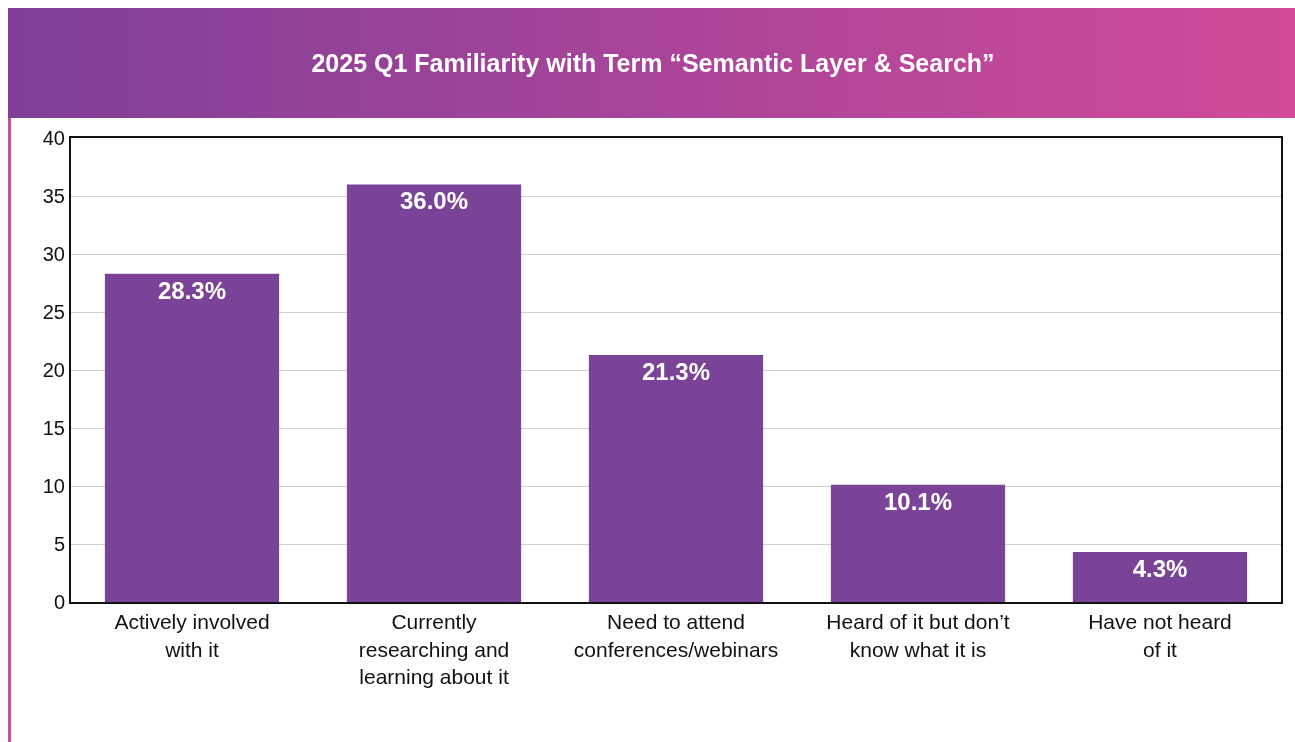 Image resolution: width=1295 pixels, height=742 pixels. Describe the element at coordinates (676, 371) in the screenshot. I see `data-label: 21.3%` at that location.